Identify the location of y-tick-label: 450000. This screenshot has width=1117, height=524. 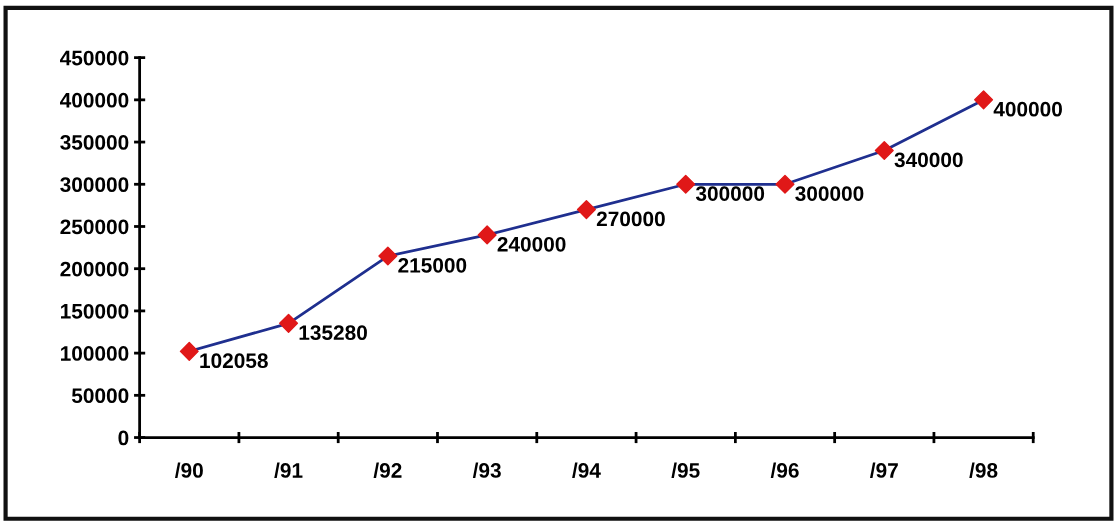
(94, 58).